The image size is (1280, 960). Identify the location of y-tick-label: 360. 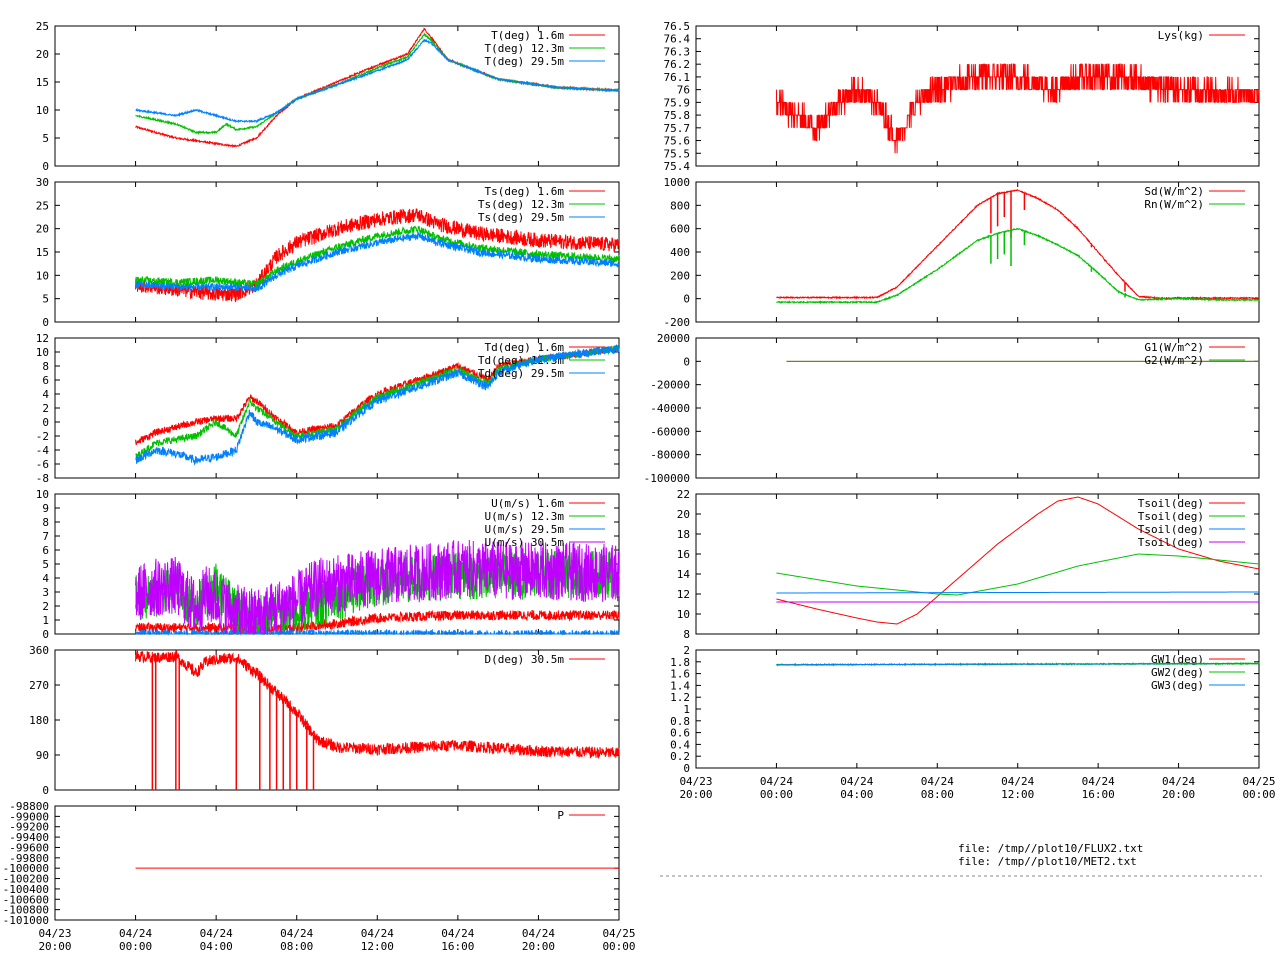
(39, 650).